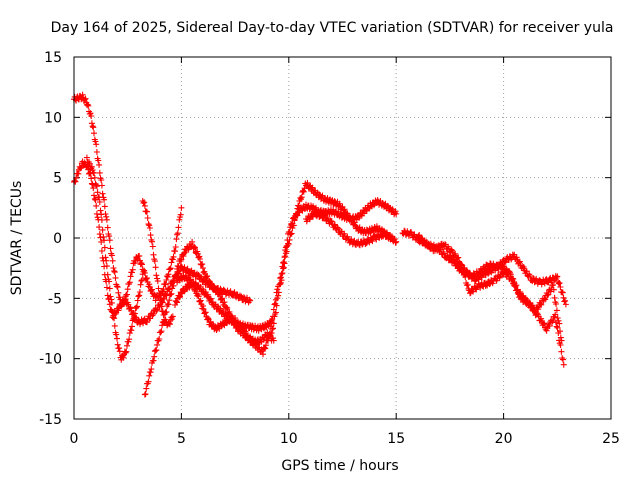 This screenshot has height=480, width=640. What do you see at coordinates (504, 439) in the screenshot?
I see `x-tick-label: 20` at bounding box center [504, 439].